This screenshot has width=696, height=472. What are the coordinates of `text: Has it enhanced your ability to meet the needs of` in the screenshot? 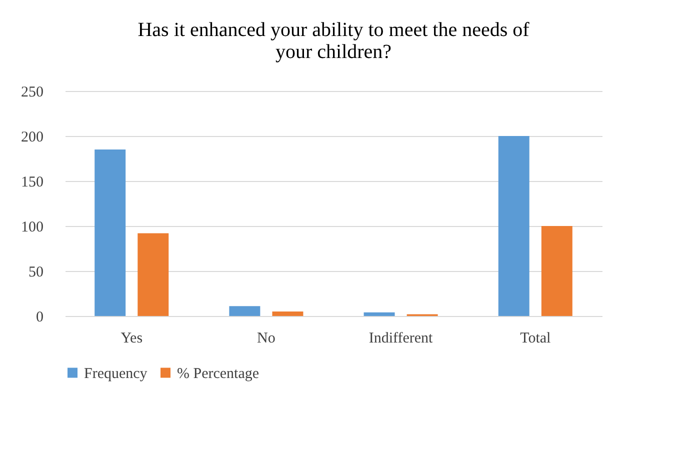 It's located at (334, 30).